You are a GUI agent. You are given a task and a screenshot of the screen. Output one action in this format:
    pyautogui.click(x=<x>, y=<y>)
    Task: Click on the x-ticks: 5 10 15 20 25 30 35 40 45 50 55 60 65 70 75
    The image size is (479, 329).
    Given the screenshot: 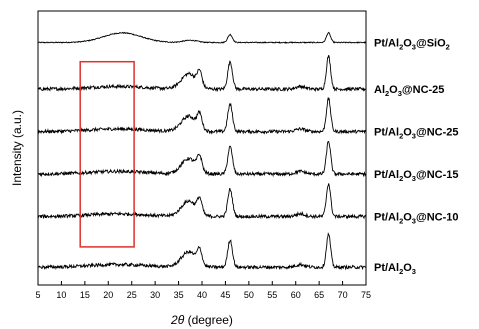 What is the action you would take?
    pyautogui.click(x=203, y=290)
    